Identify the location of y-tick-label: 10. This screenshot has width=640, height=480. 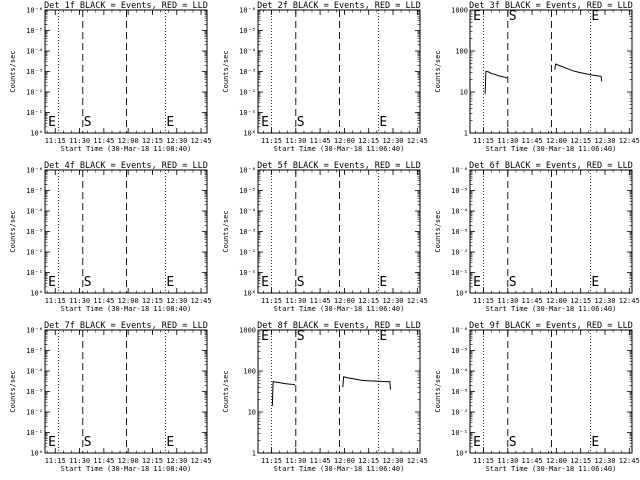
(464, 93).